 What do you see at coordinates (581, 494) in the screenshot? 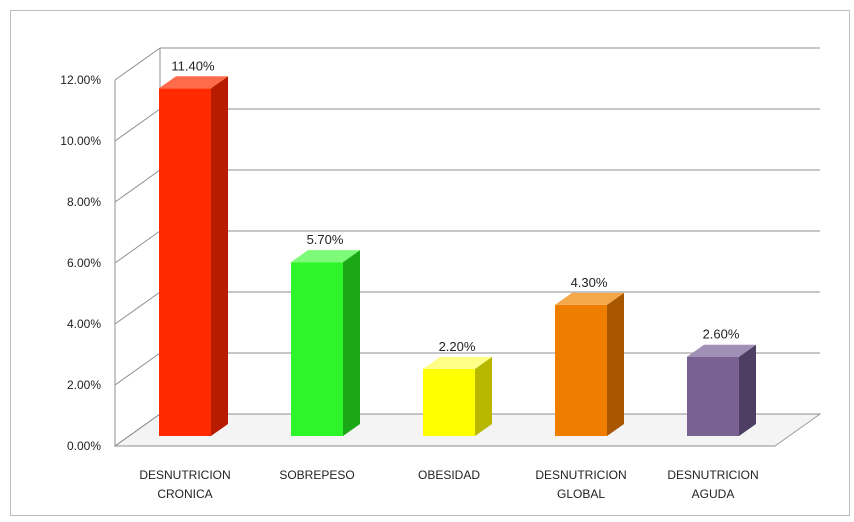
I see `x-tick-label: GLOBAL` at bounding box center [581, 494].